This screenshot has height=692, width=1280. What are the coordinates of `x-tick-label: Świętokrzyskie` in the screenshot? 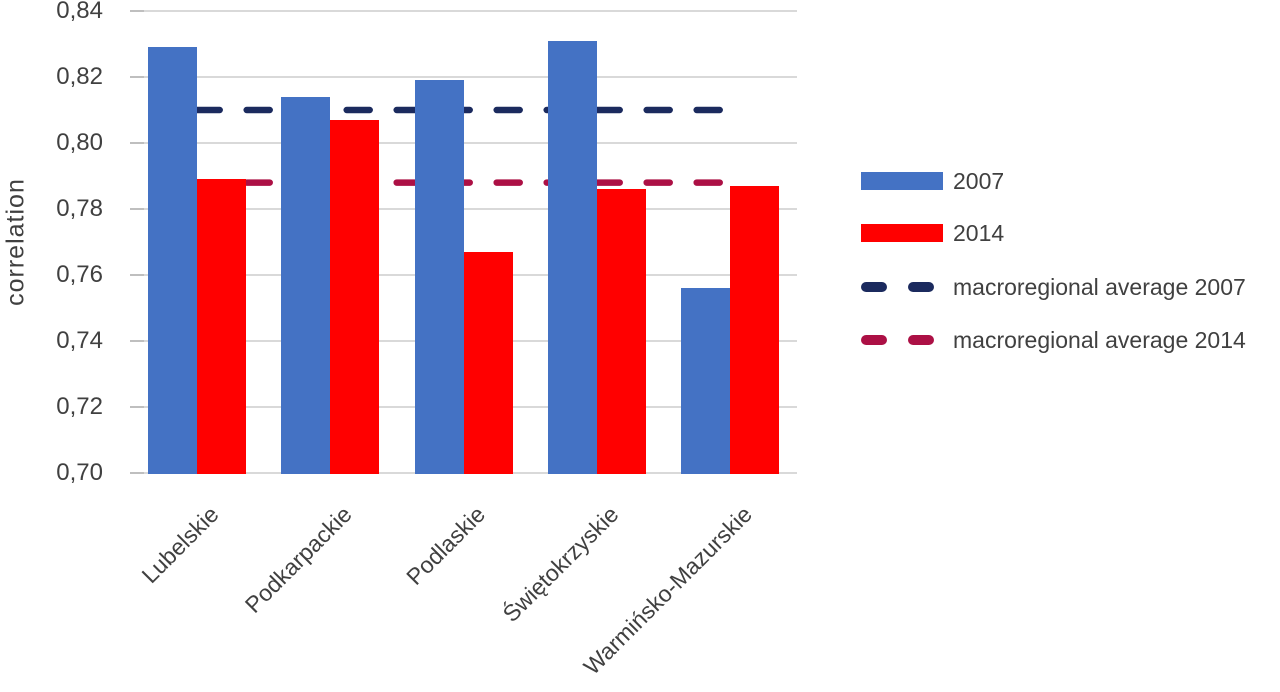 It's located at (560, 564).